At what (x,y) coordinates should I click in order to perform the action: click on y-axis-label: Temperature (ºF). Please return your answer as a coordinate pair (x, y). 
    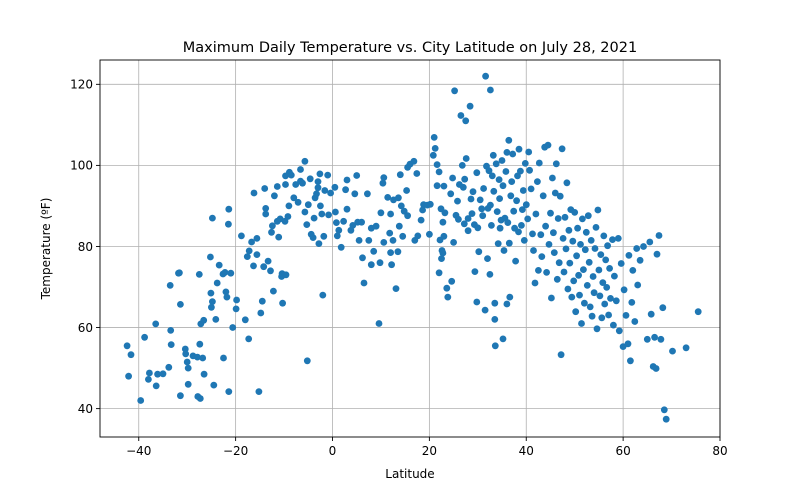
    Looking at the image, I should click on (46, 249).